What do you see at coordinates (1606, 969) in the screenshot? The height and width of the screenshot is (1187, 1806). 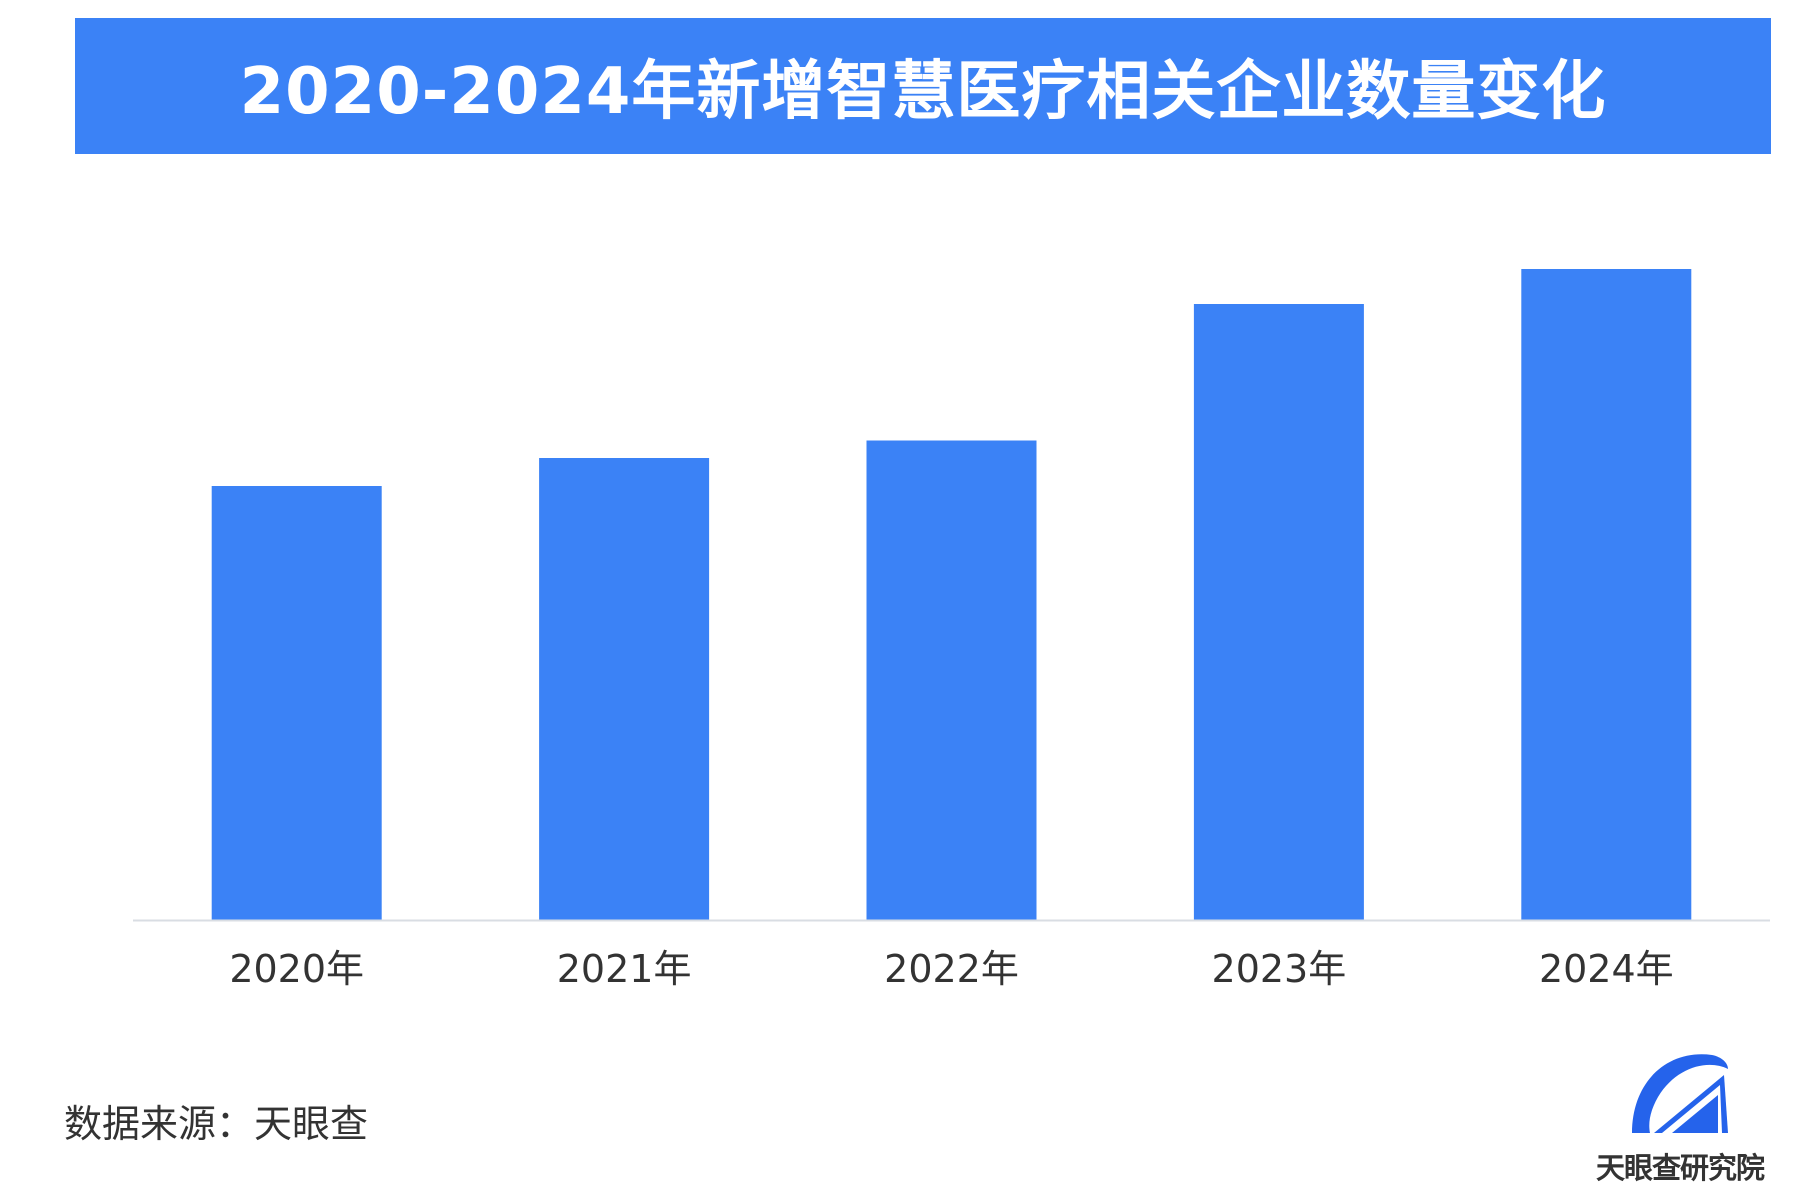 I see `x-tick-label: 2024年` at bounding box center [1606, 969].